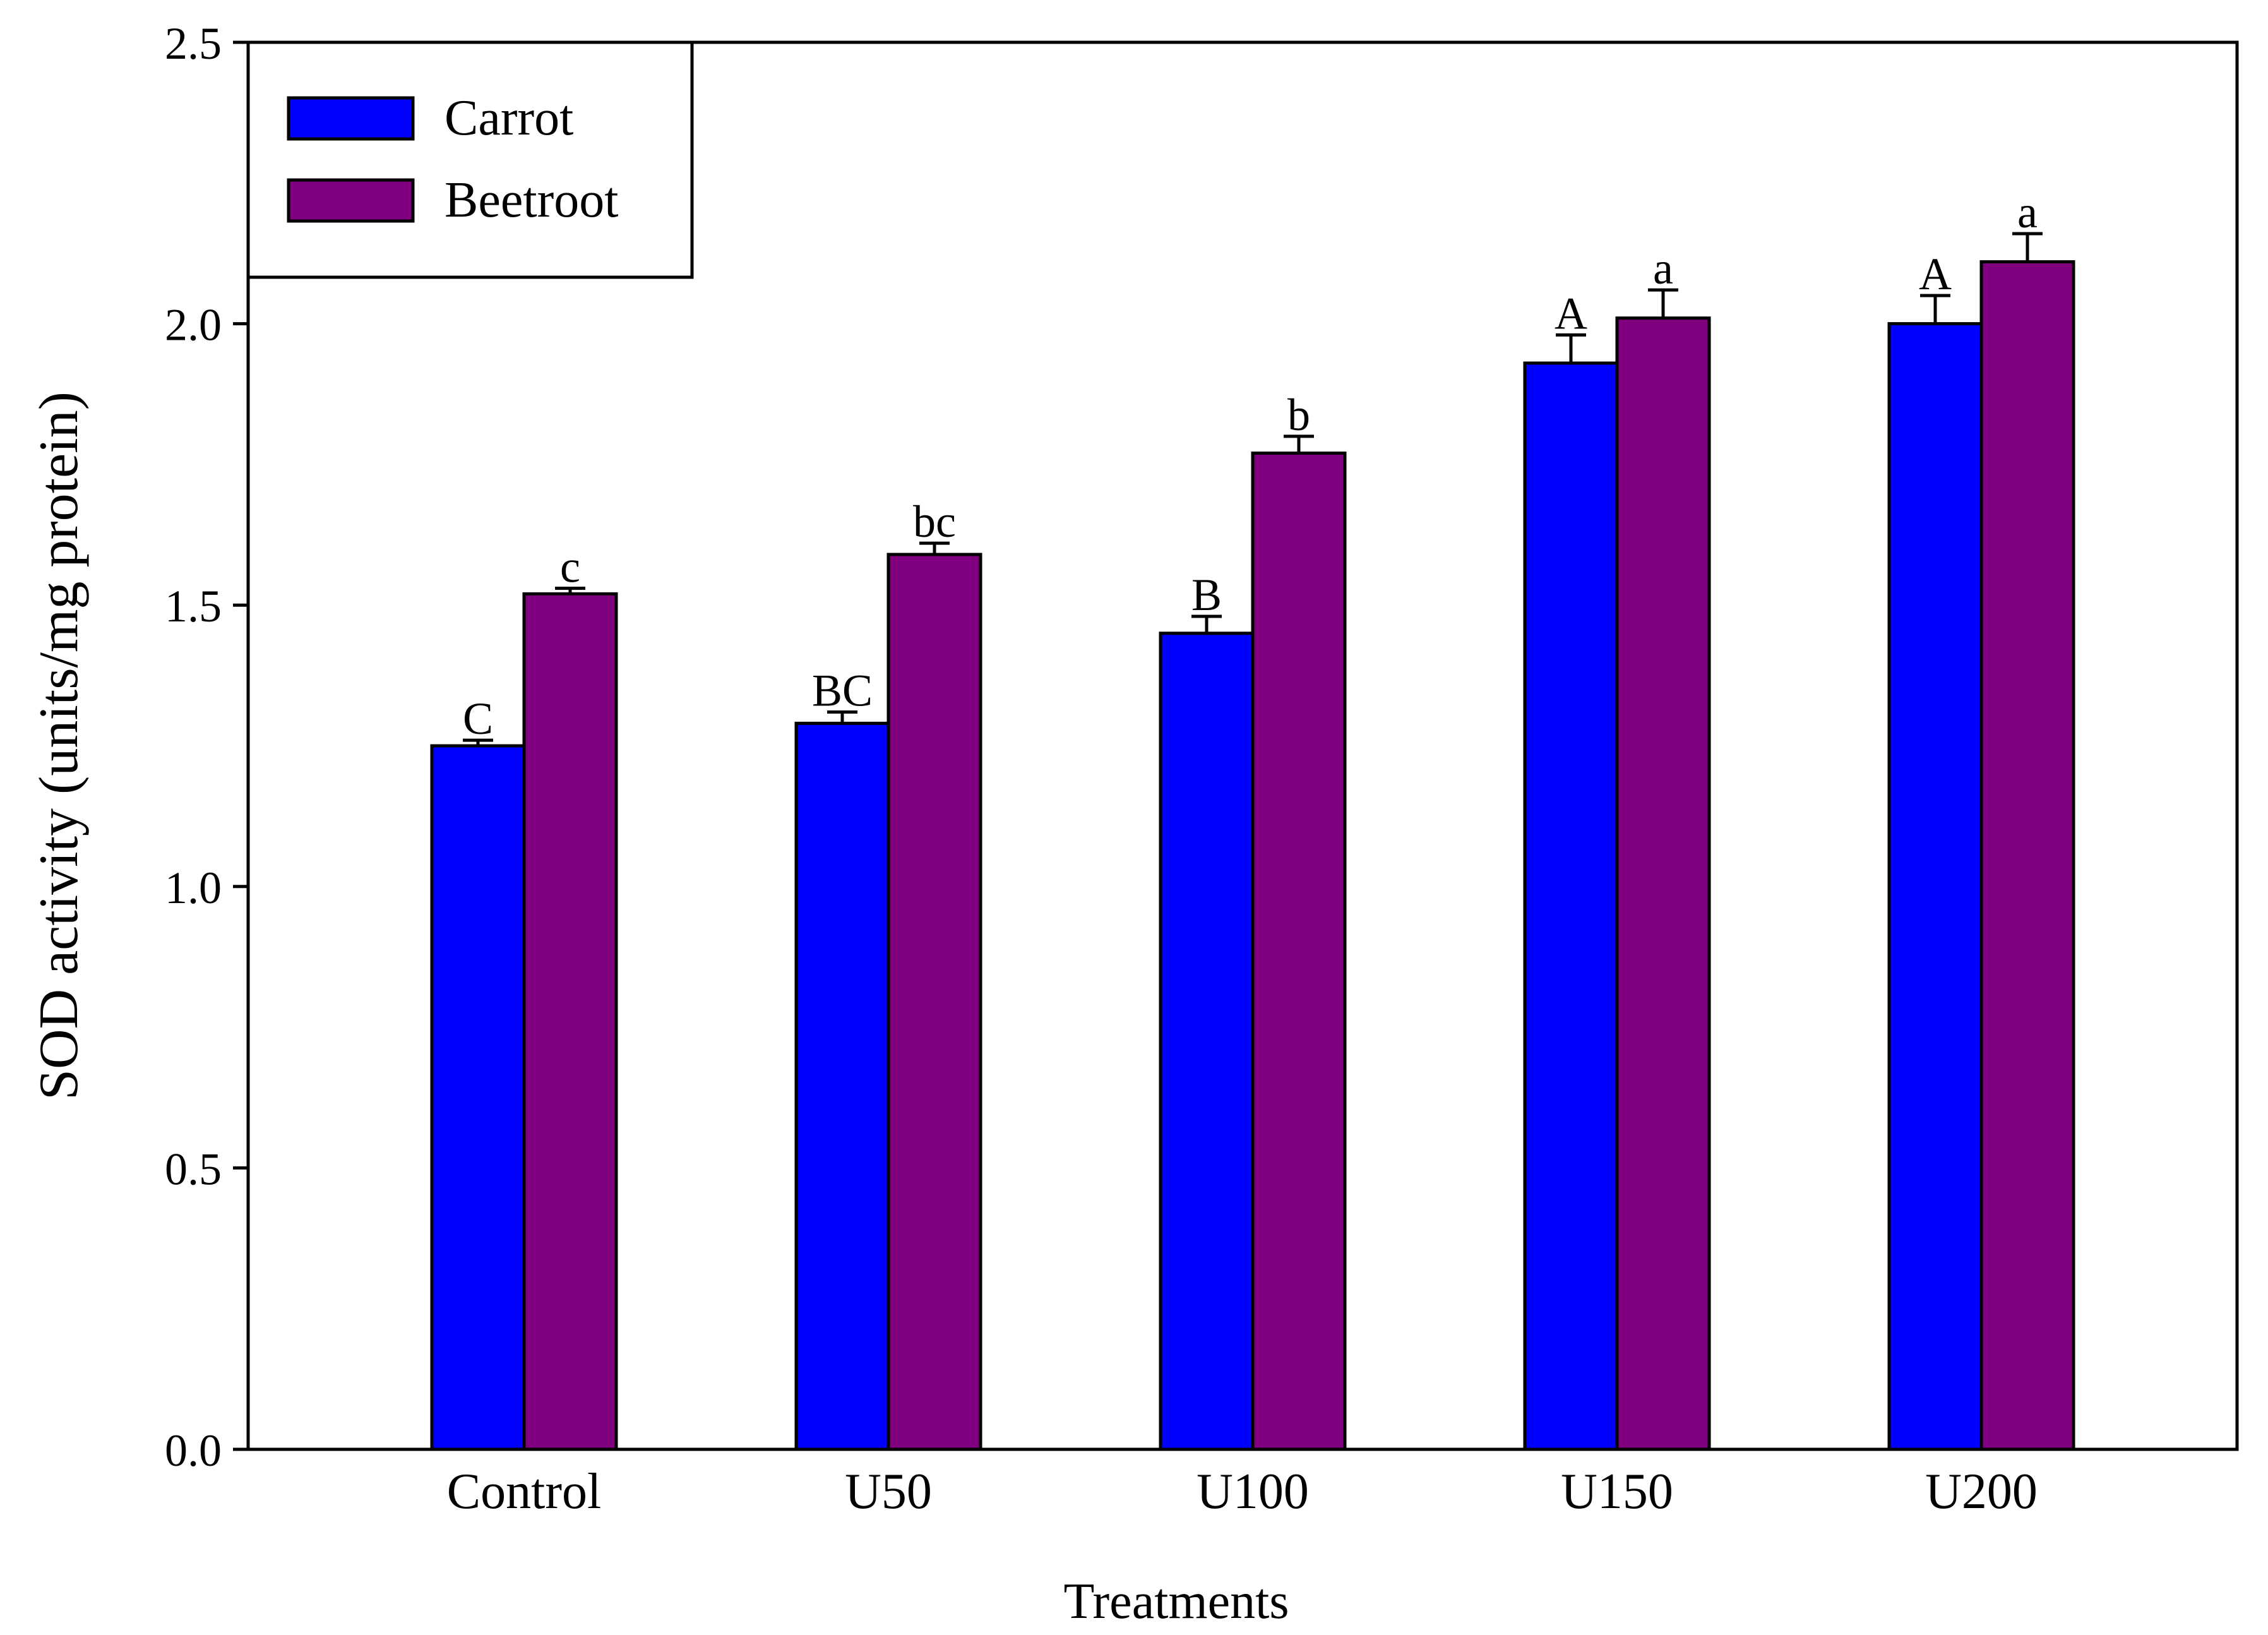 The image size is (2268, 1635). What do you see at coordinates (509, 118) in the screenshot?
I see `legend-label-carrot: Carrot` at bounding box center [509, 118].